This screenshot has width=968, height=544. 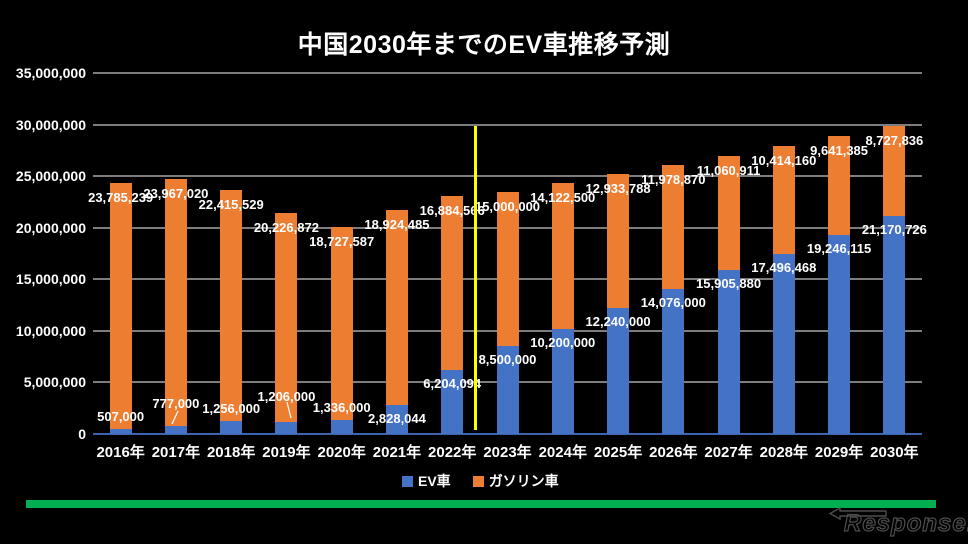 I want to click on x-axis-label: 2028年, so click(x=784, y=452).